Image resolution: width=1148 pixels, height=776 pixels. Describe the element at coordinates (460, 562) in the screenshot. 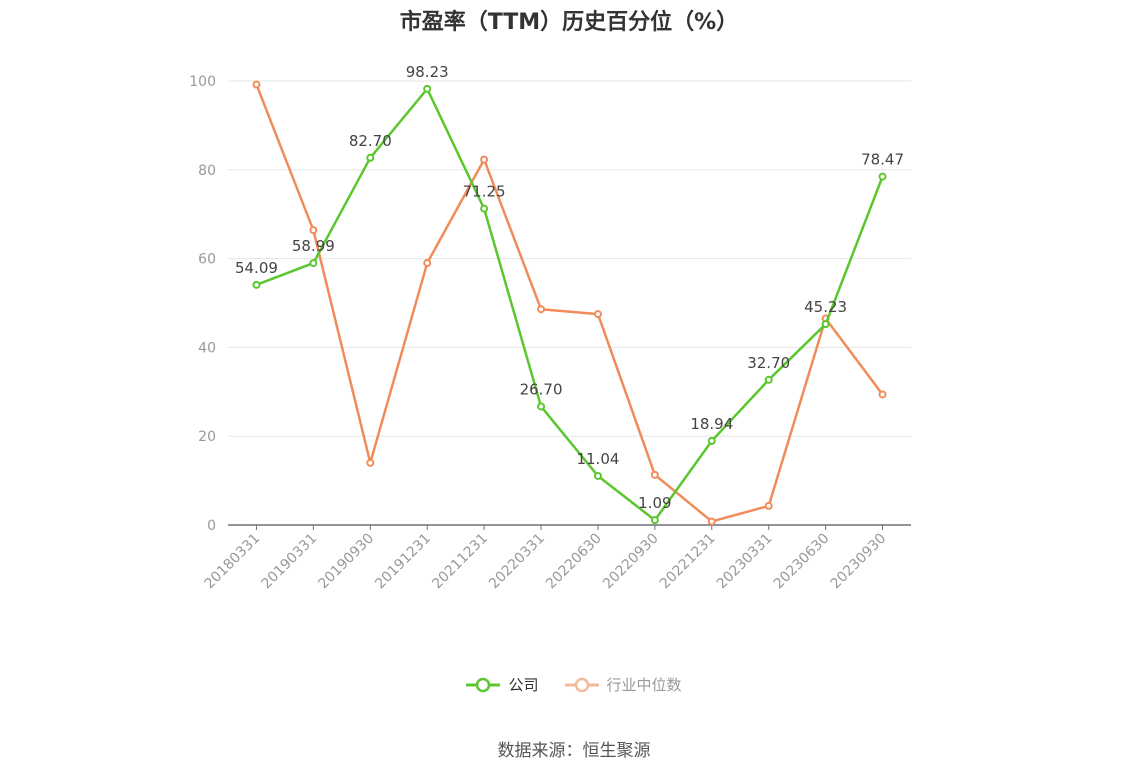

I see `x-tick-label: 20211231` at that location.